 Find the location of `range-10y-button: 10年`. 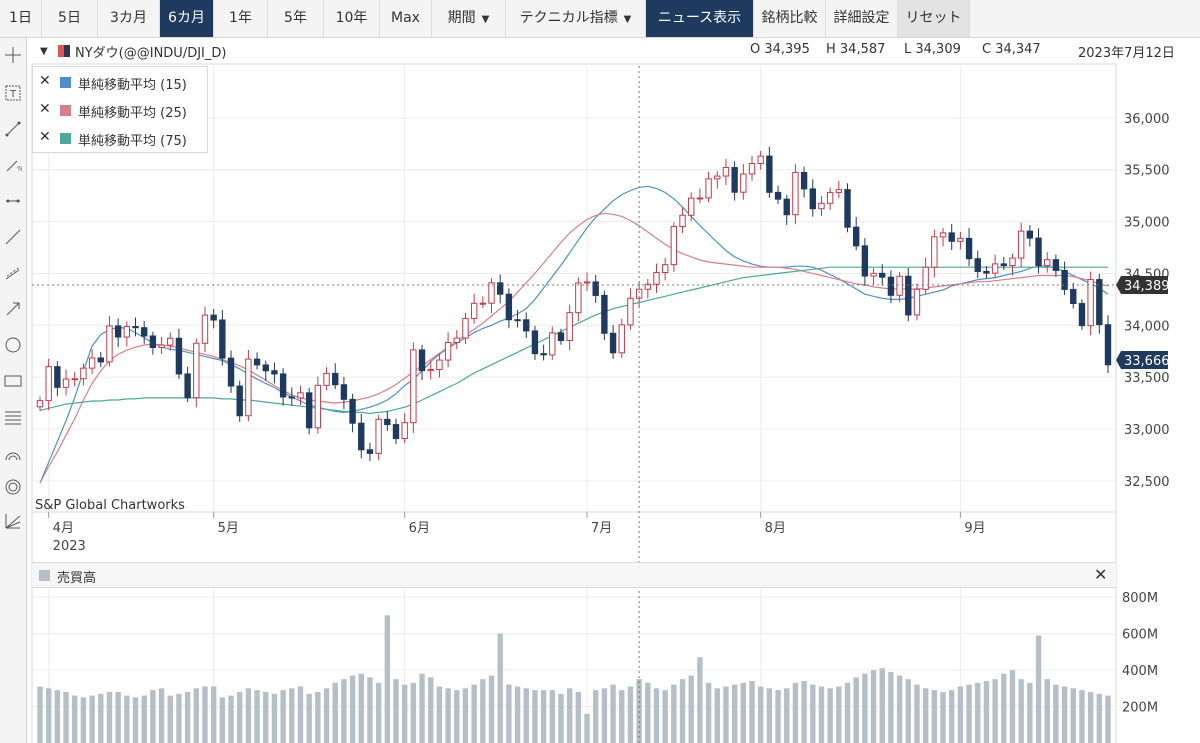

range-10y-button: 10年 is located at coordinates (352, 18).